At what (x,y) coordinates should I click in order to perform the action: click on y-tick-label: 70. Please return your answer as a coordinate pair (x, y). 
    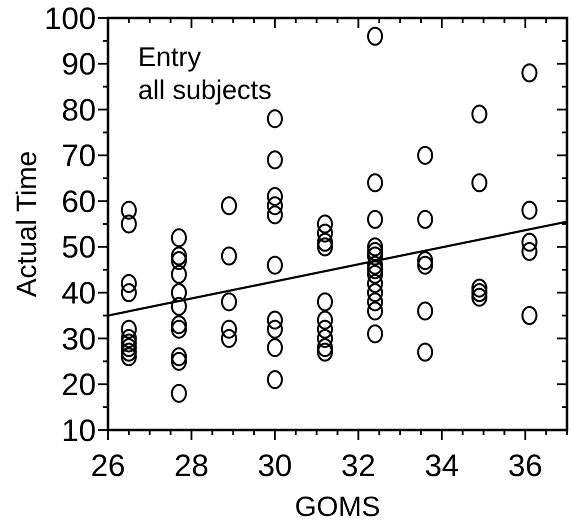
    Looking at the image, I should click on (79, 156).